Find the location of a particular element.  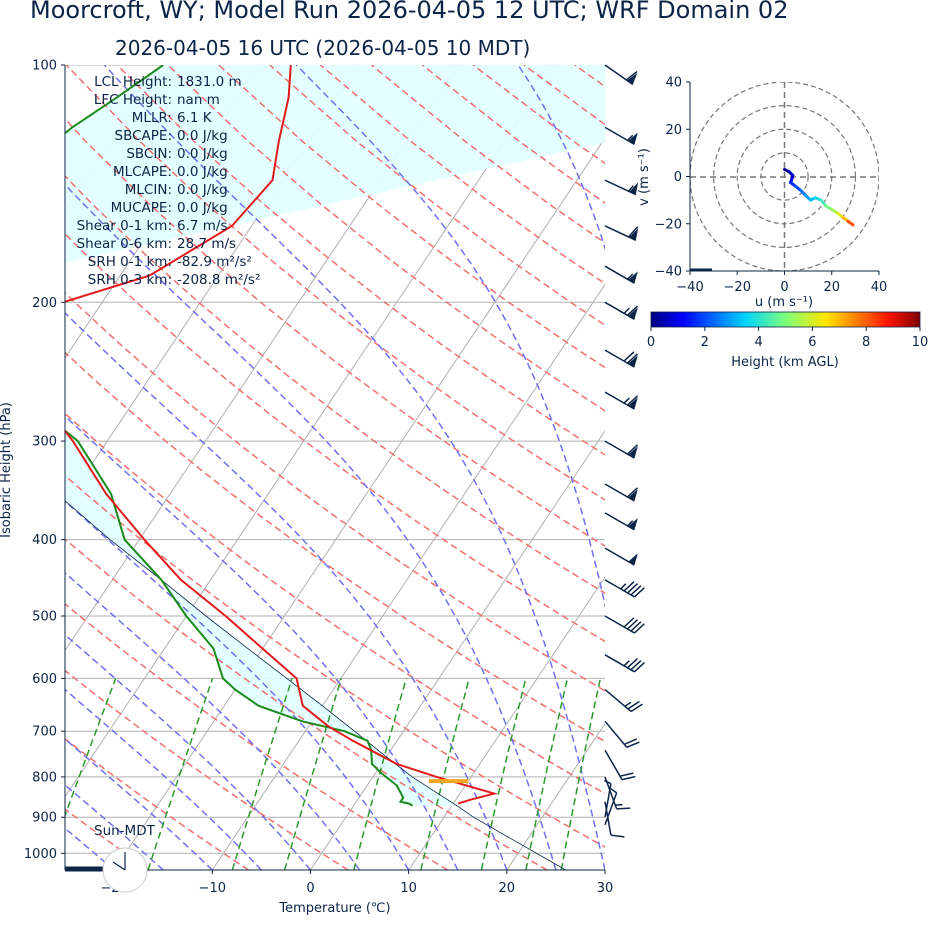

hodo-x-tick-label: 40 is located at coordinates (879, 287).